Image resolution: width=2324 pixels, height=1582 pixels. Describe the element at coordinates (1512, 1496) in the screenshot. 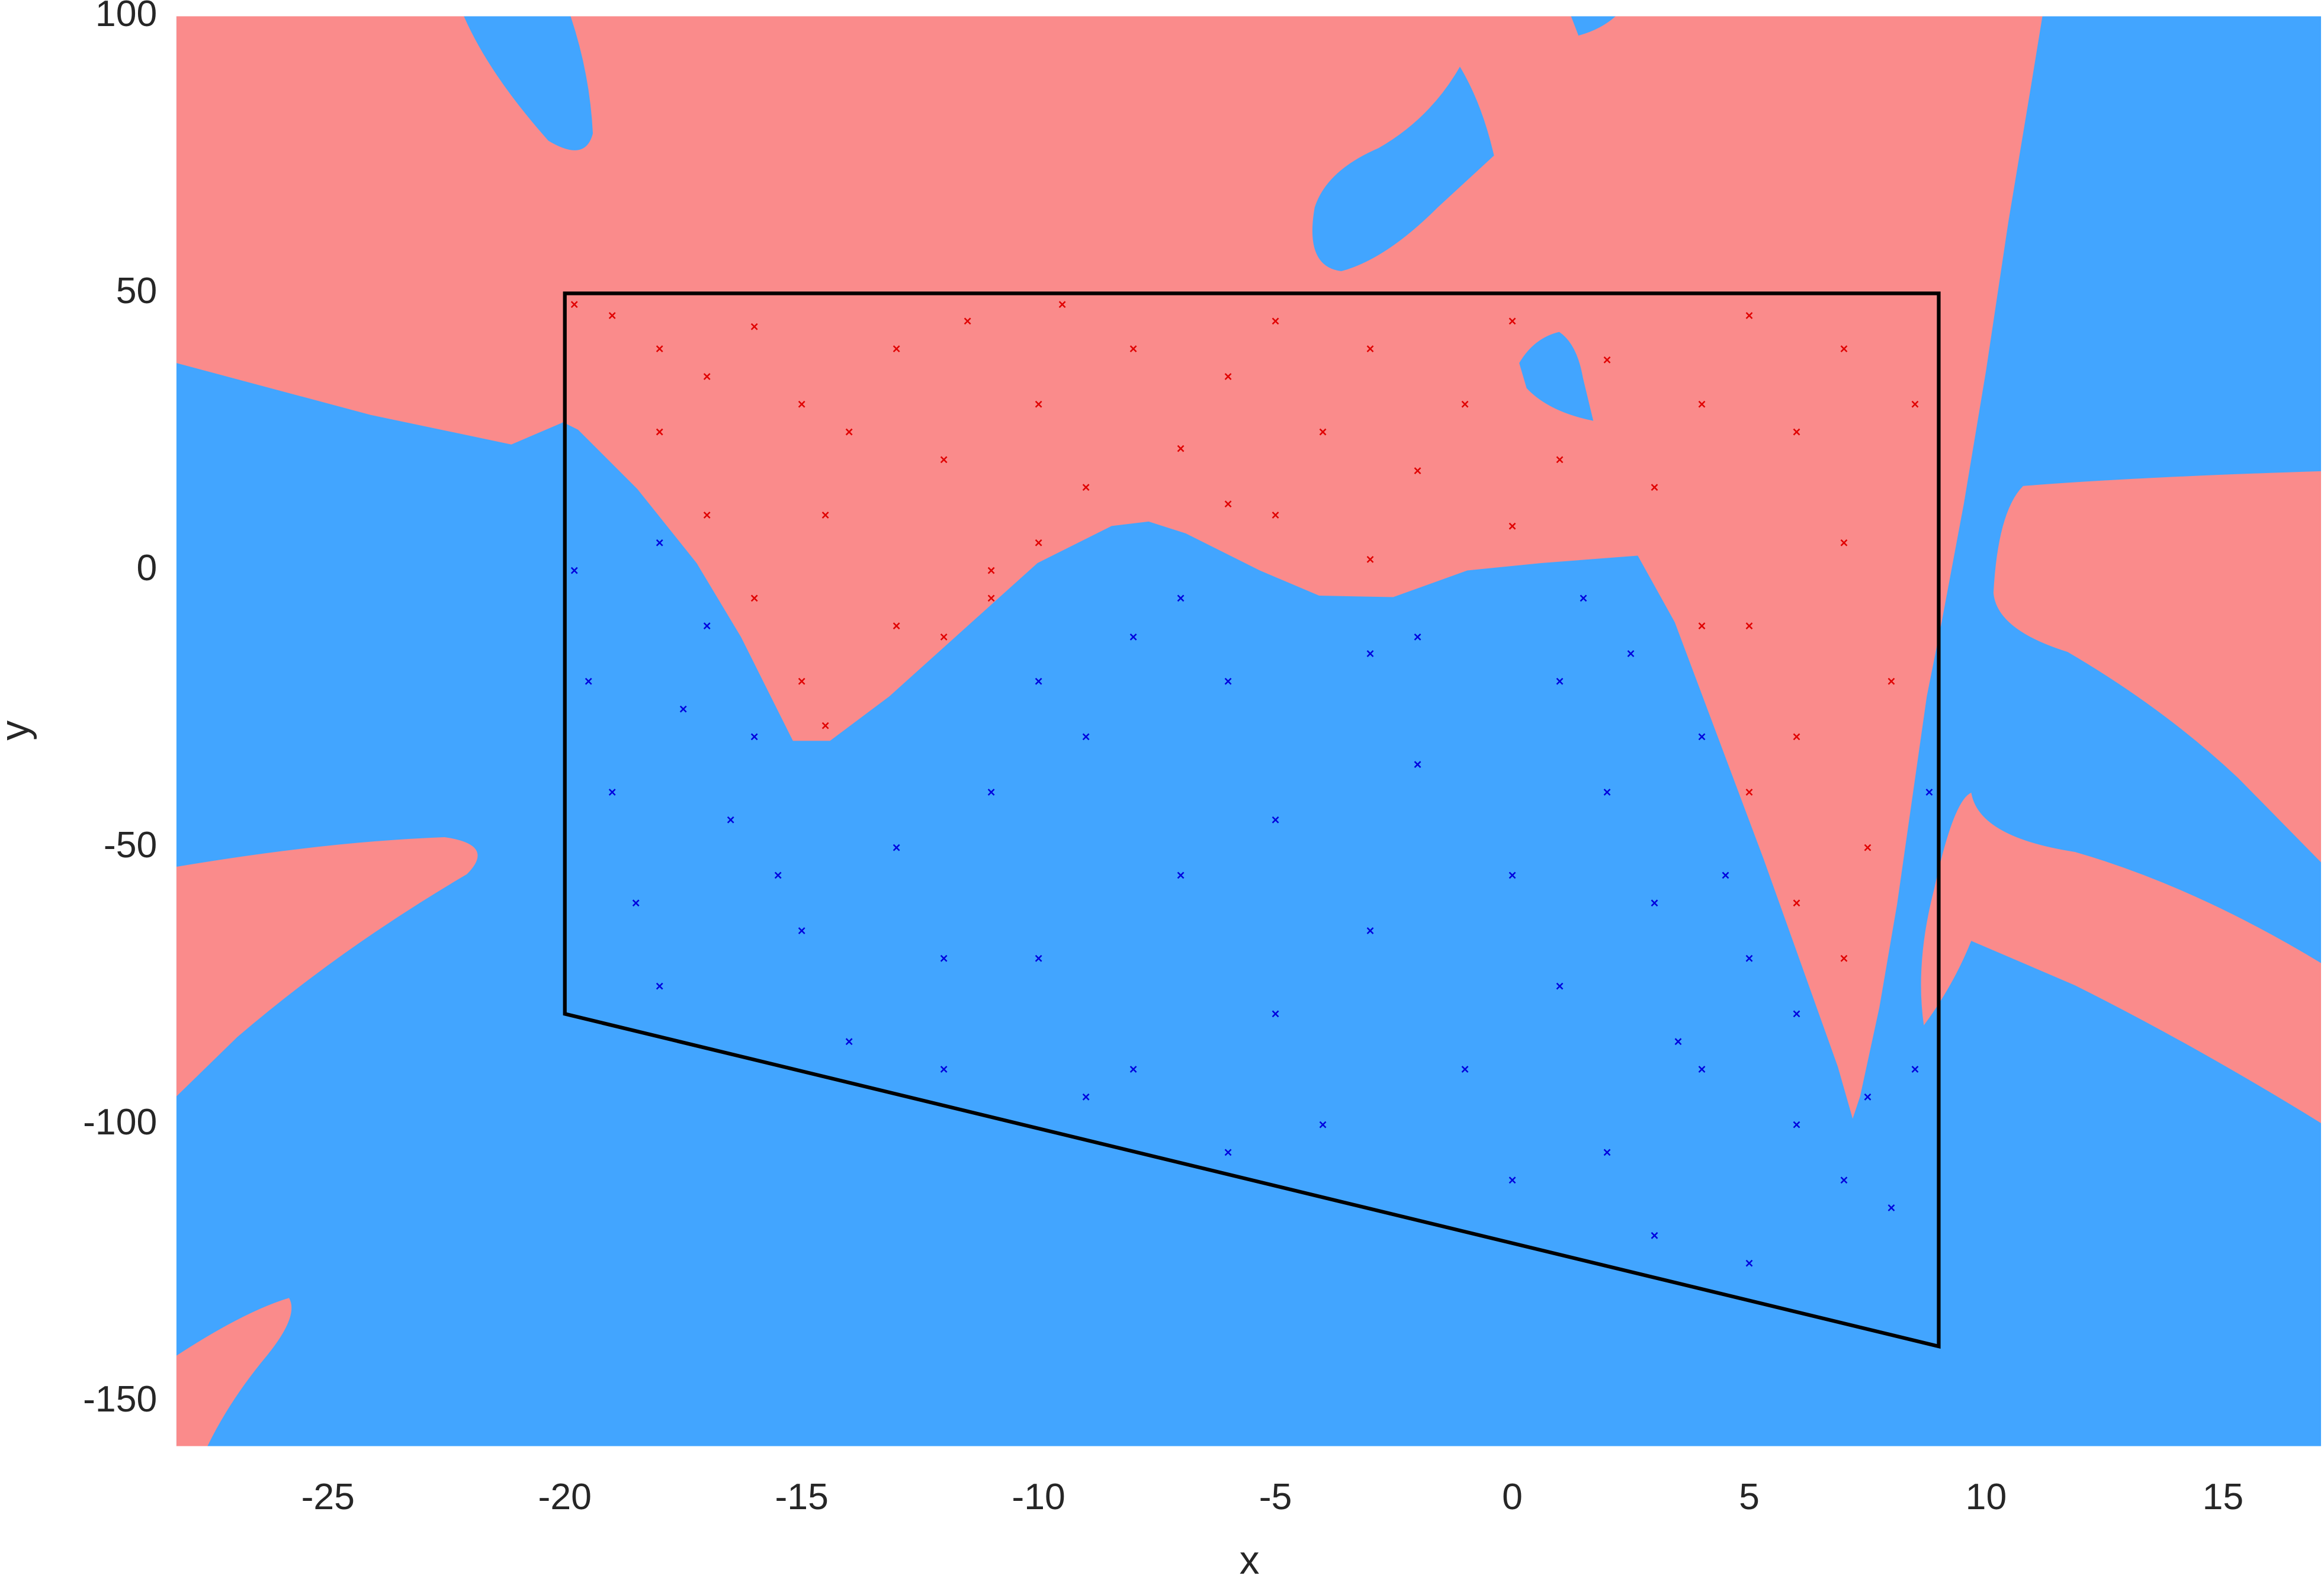

I see `x-tick-label: 0` at that location.